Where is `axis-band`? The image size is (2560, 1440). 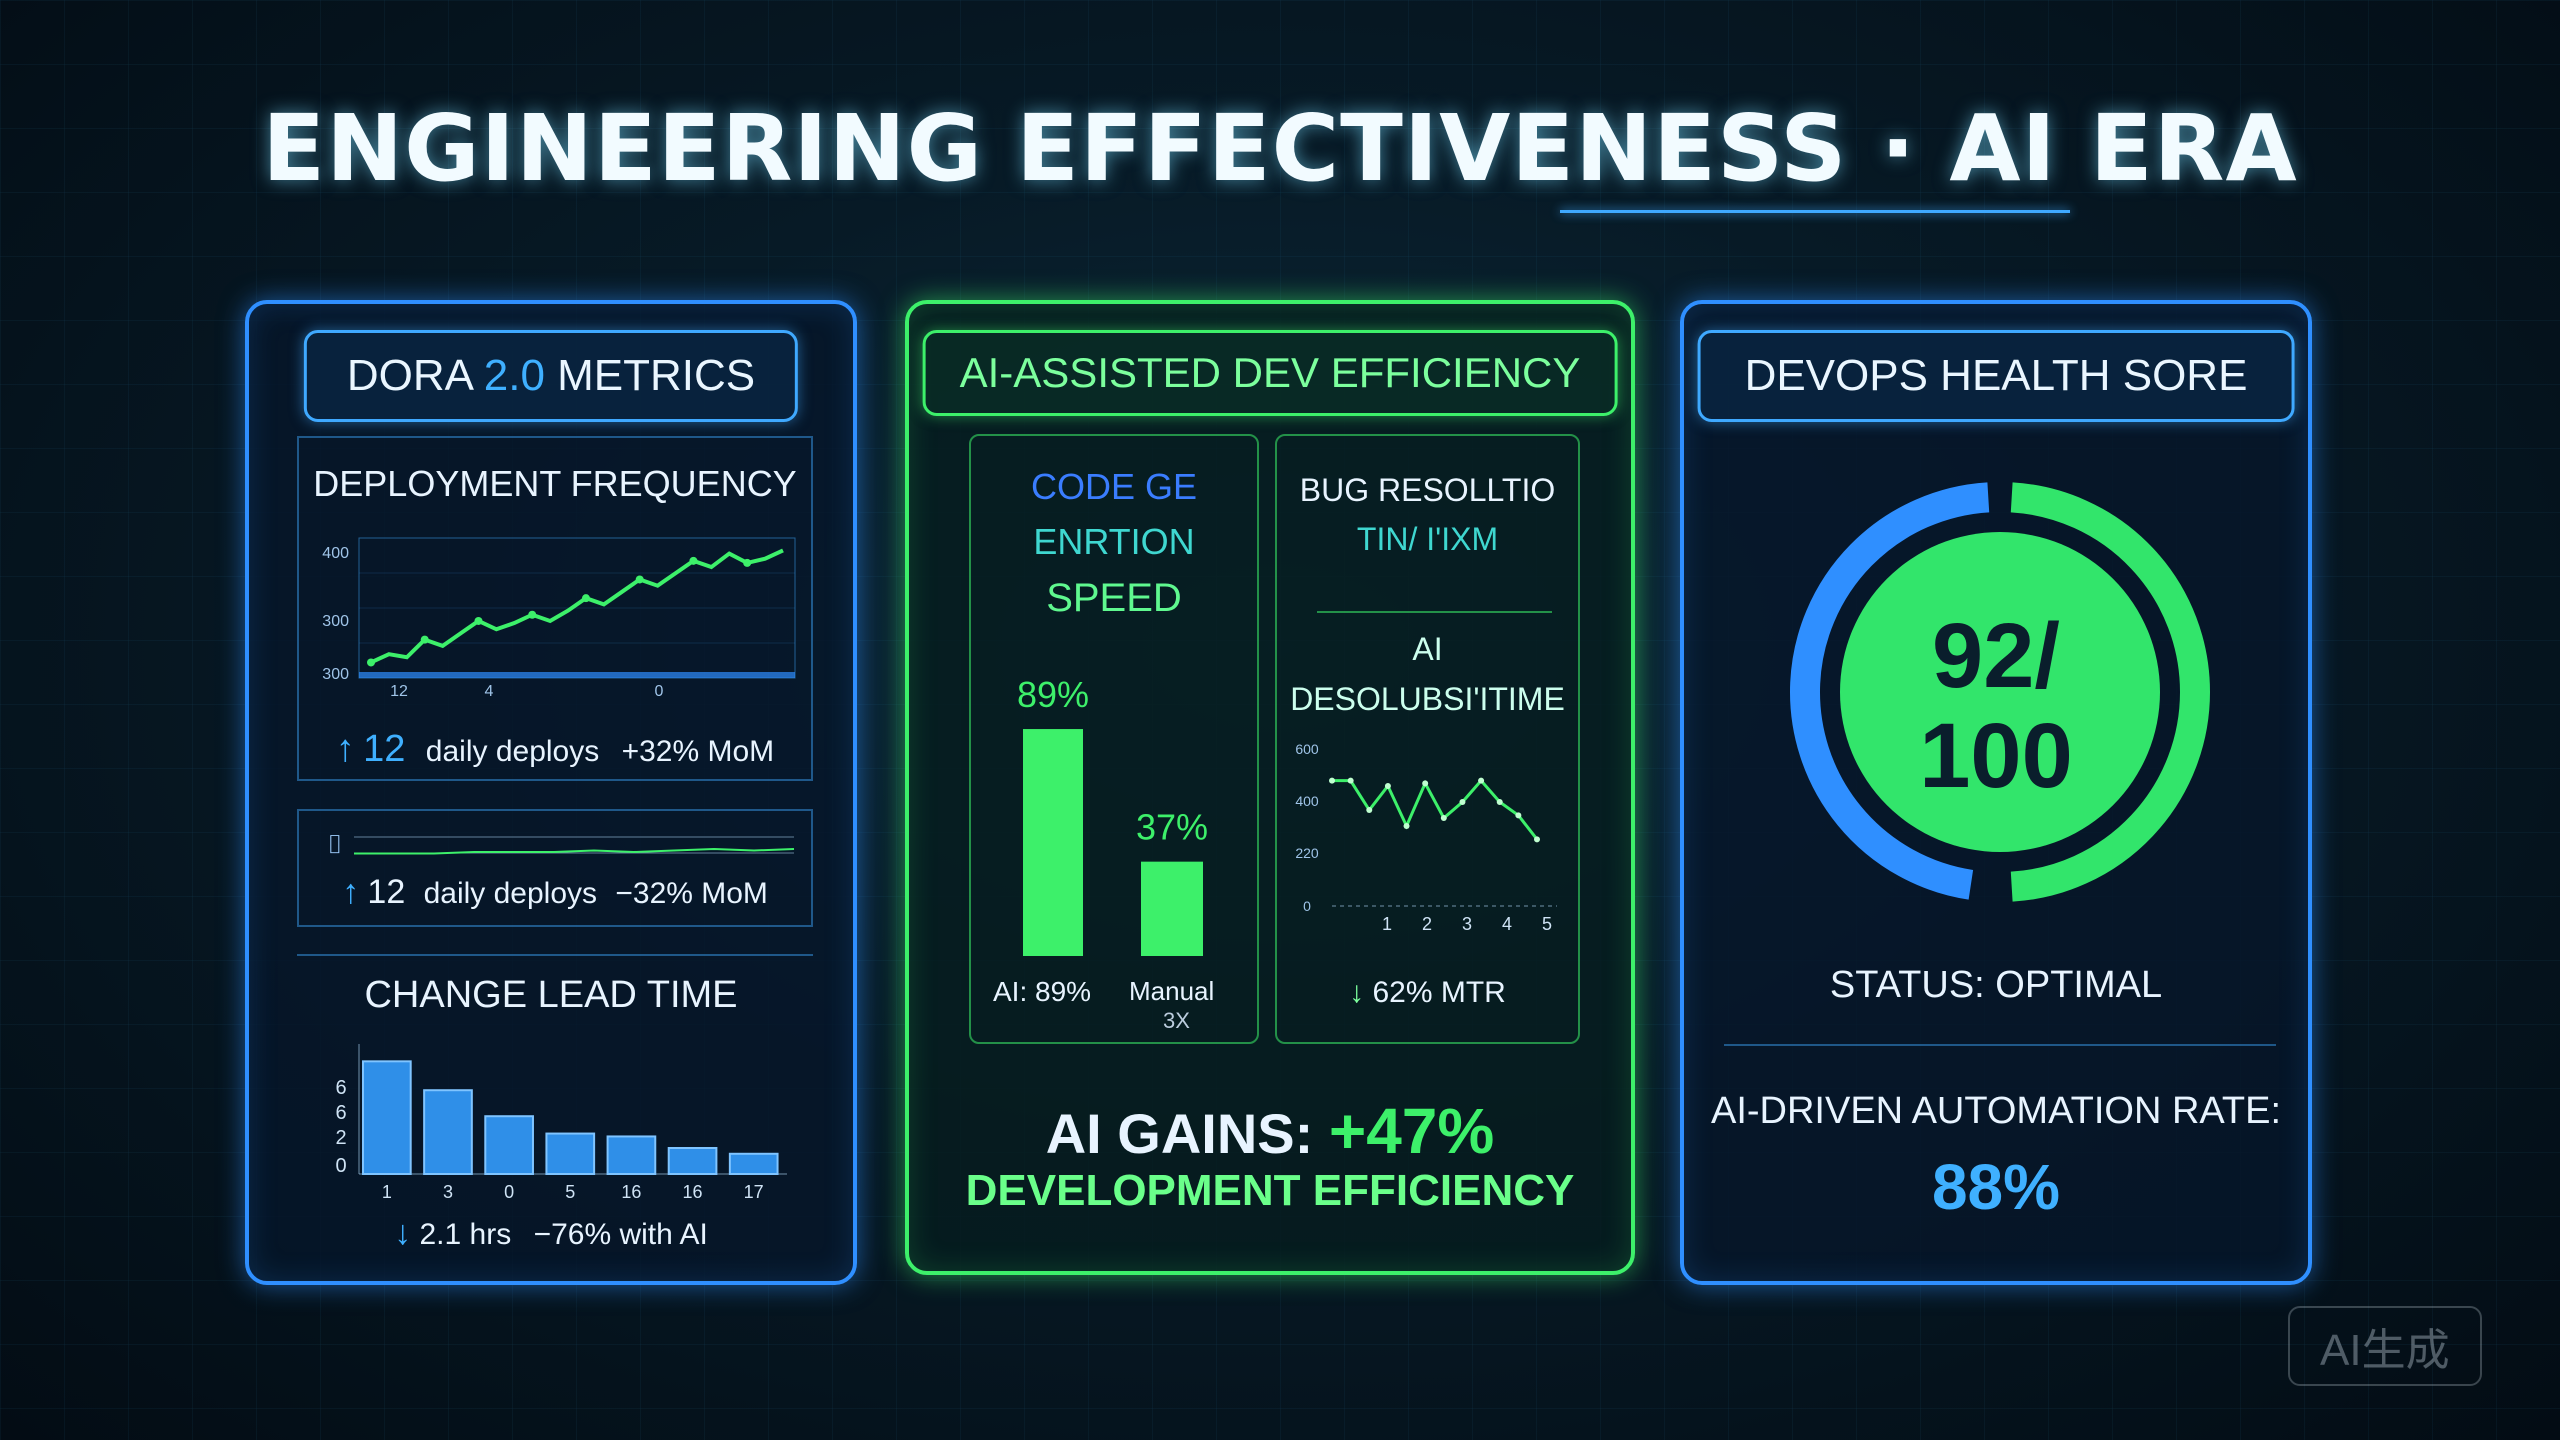
axis-band is located at coordinates (577, 675).